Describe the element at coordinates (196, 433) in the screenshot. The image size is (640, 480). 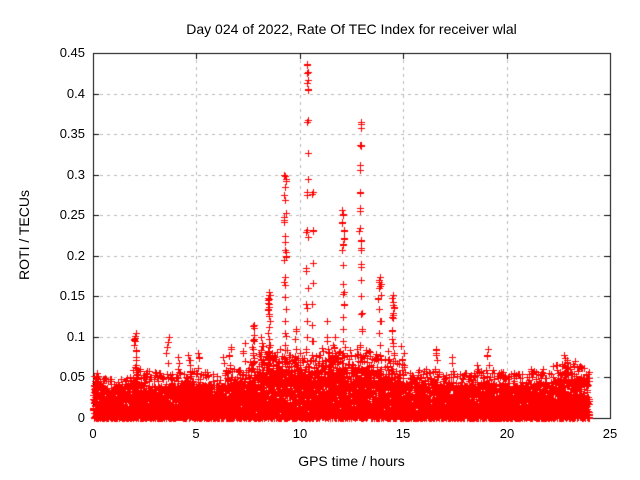
I see `x-tick-label: 5` at that location.